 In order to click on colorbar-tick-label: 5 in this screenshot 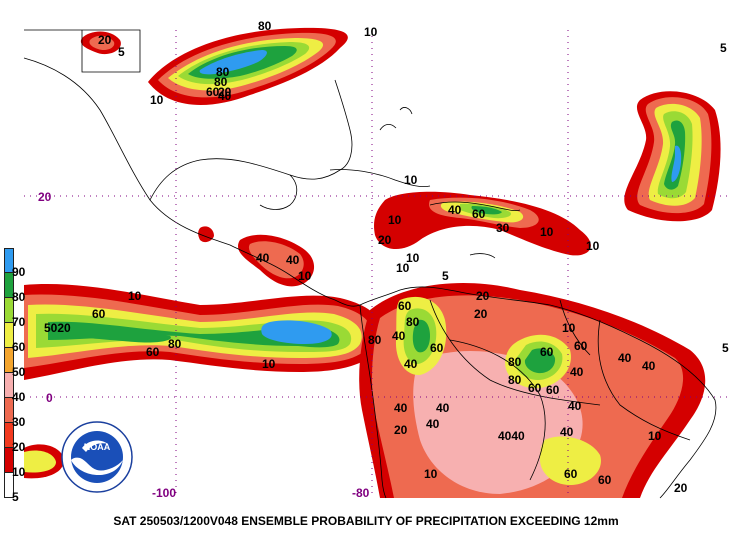, I will do `click(15, 497)`.